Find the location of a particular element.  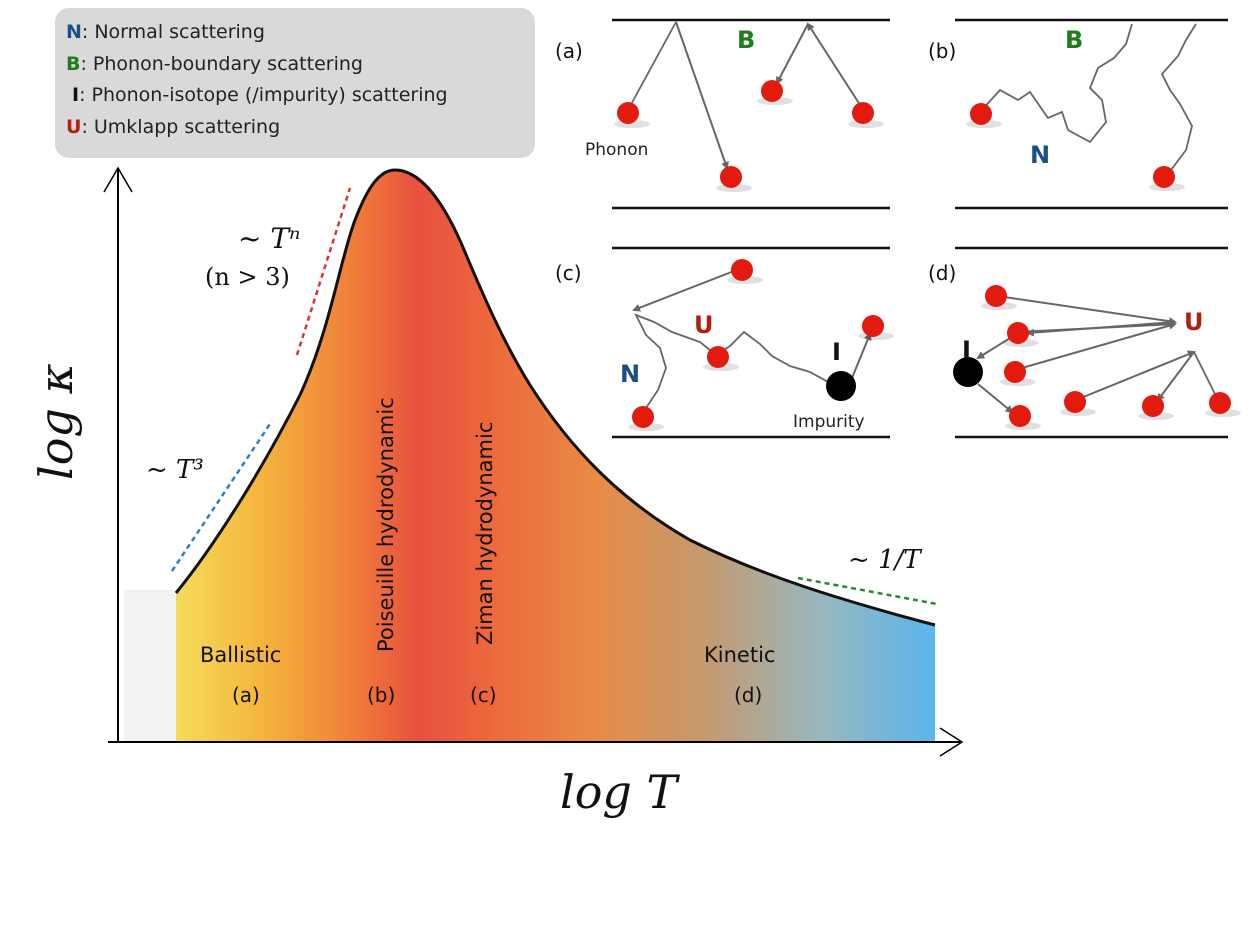

legend-text-b: : Phonon-boundary scattering is located at coordinates (221, 64).